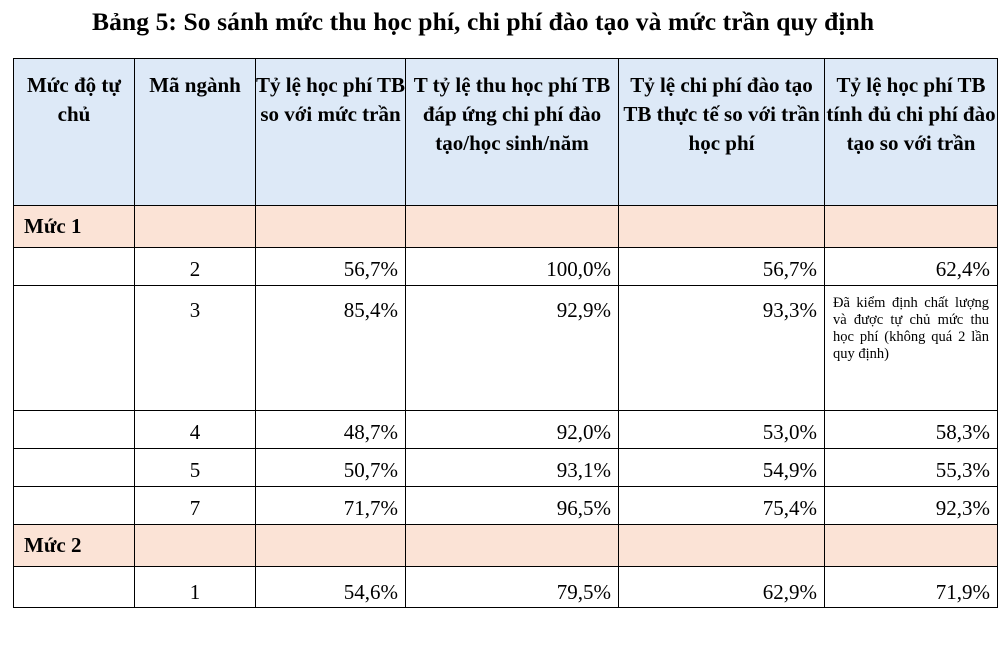 The width and height of the screenshot is (1008, 648). What do you see at coordinates (74, 545) in the screenshot?
I see `group-label: Mức 2` at bounding box center [74, 545].